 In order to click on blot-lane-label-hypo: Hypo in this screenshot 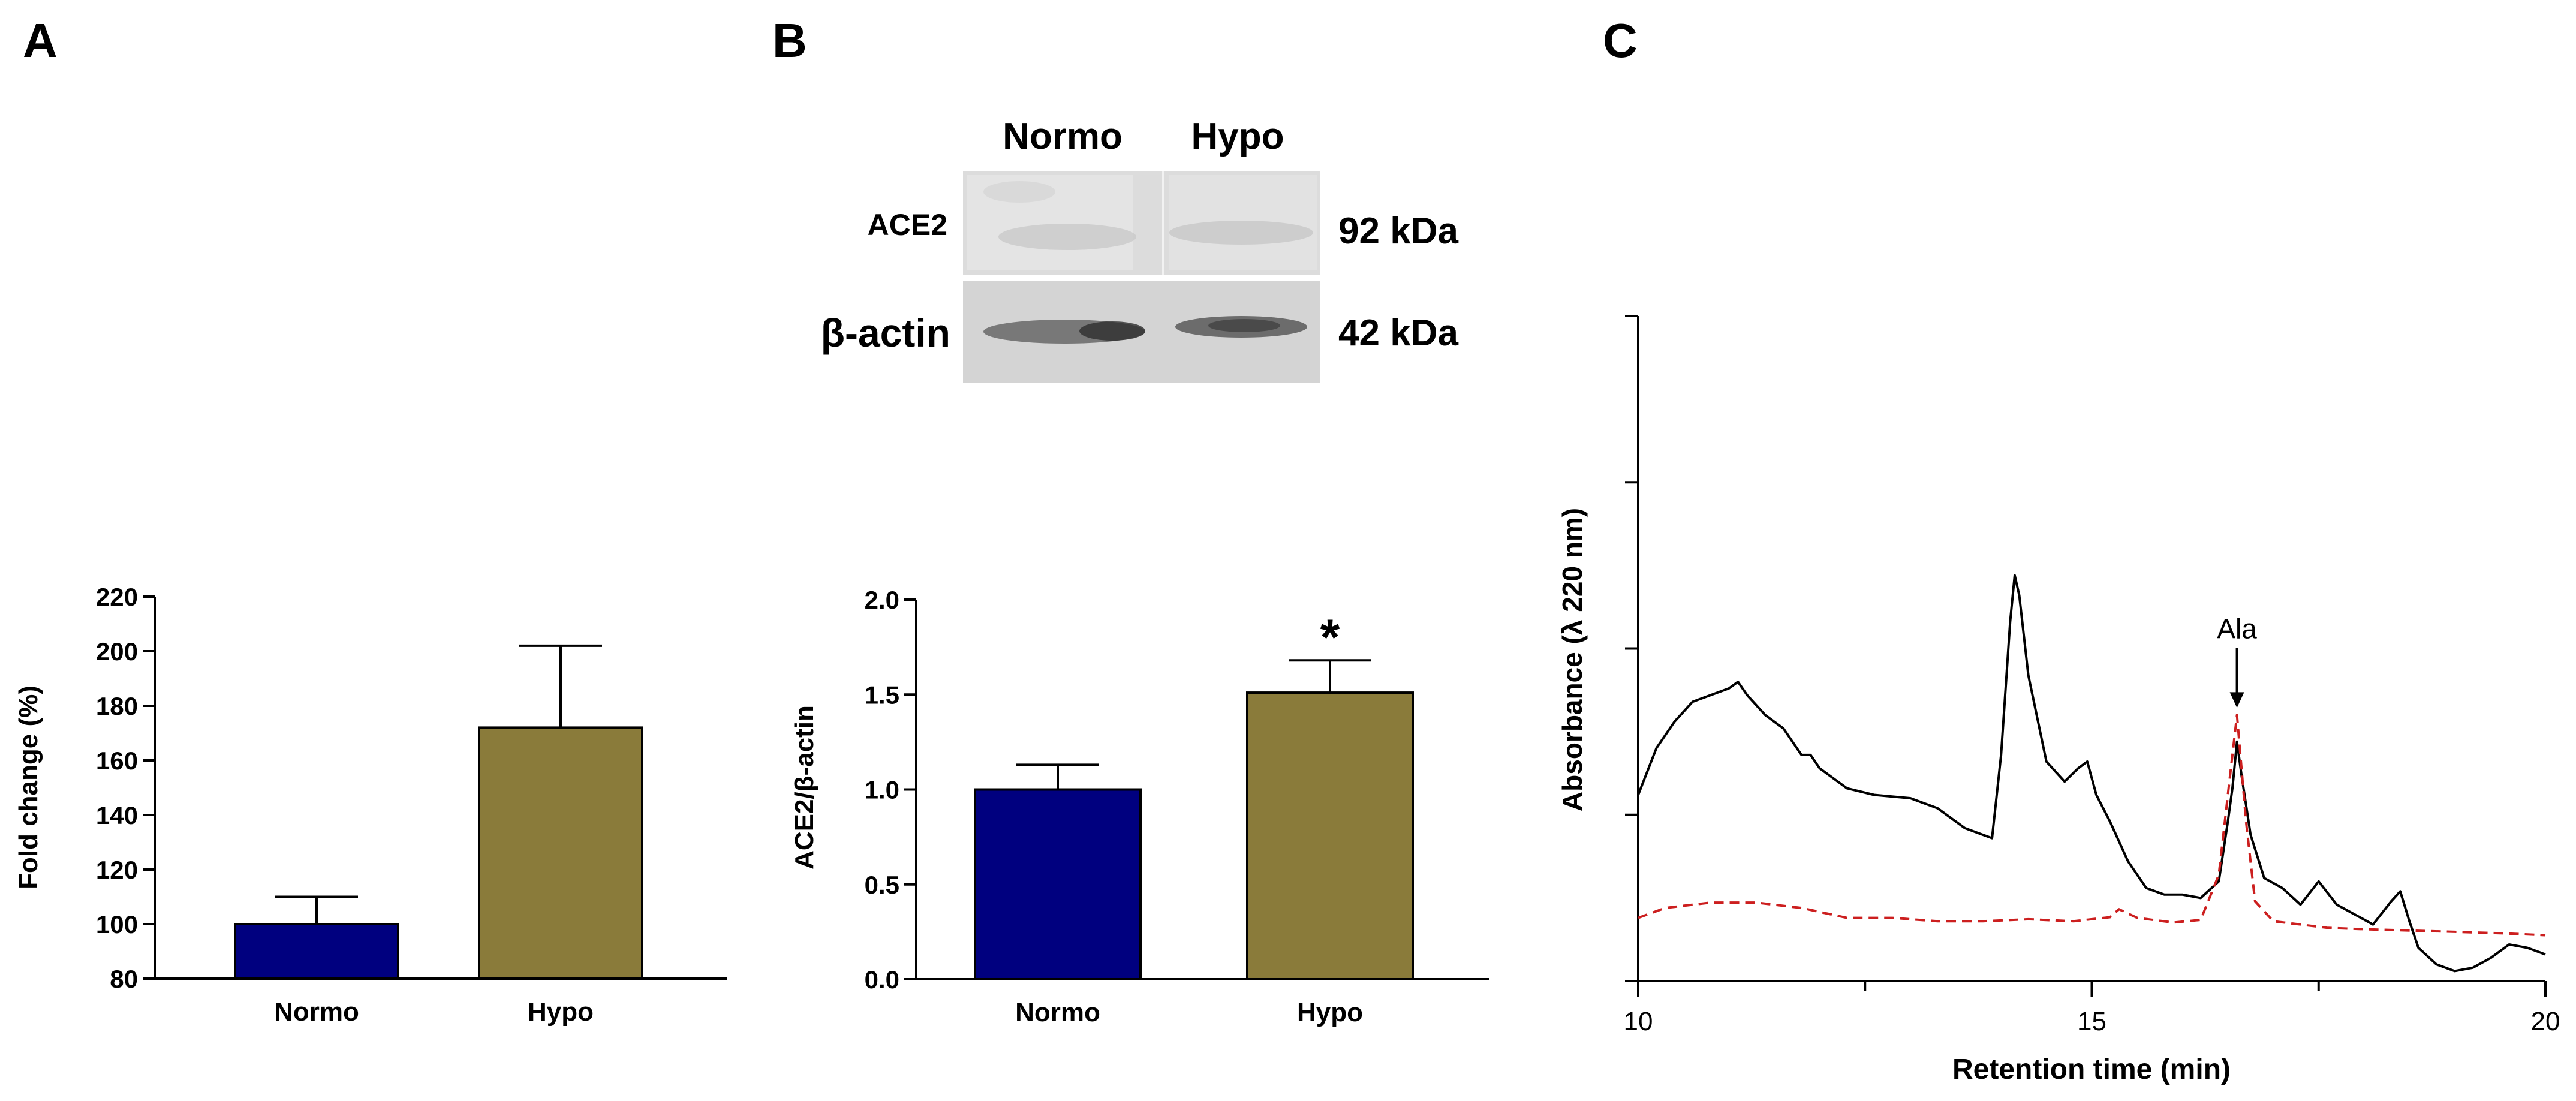, I will do `click(1237, 136)`.